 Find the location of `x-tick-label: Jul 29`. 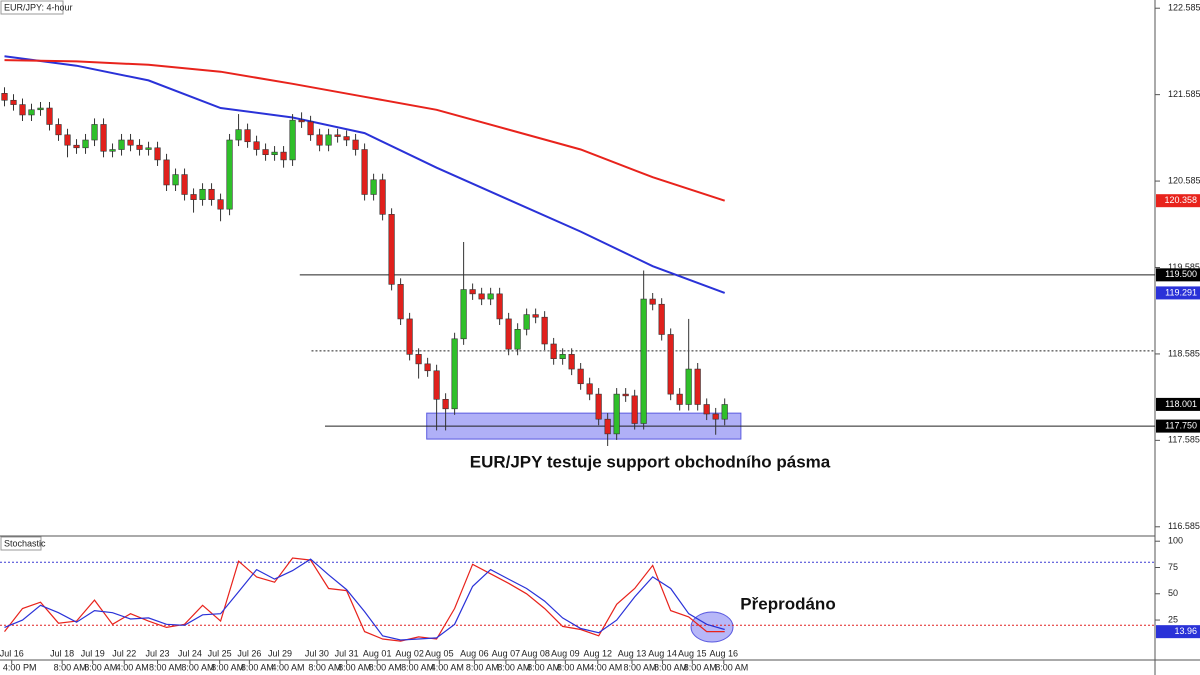

x-tick-label: Jul 29 is located at coordinates (280, 653).